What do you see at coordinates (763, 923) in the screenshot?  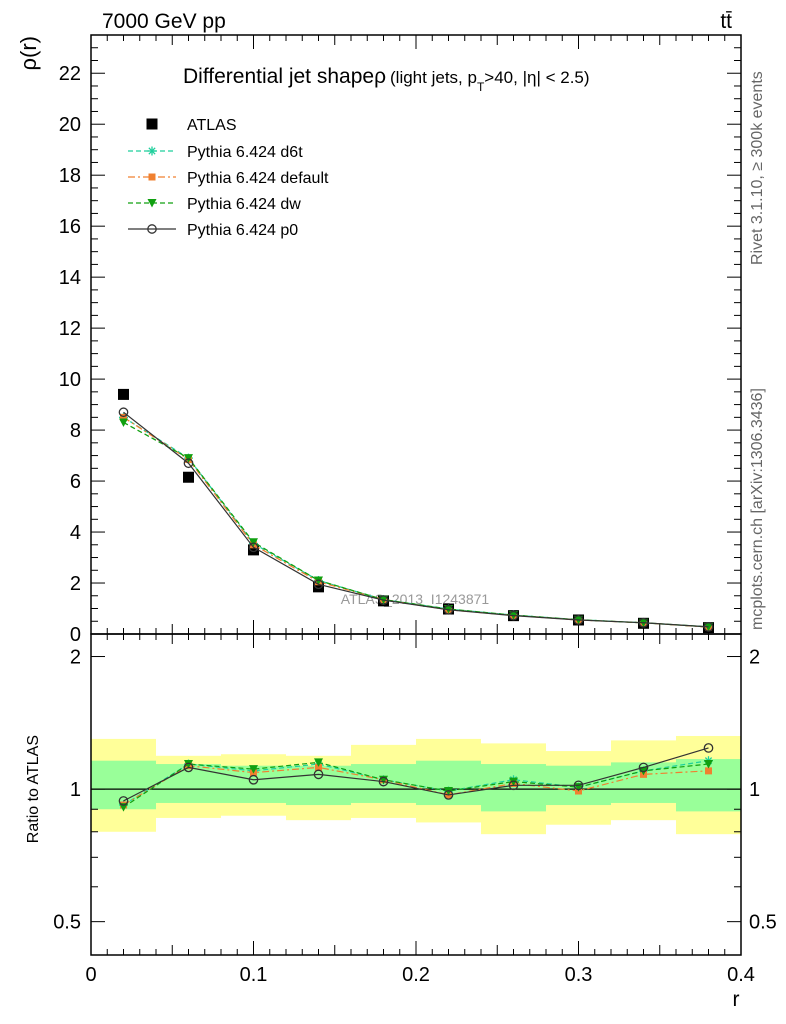 I see `ratio-y-tick-label-right: 0.5` at bounding box center [763, 923].